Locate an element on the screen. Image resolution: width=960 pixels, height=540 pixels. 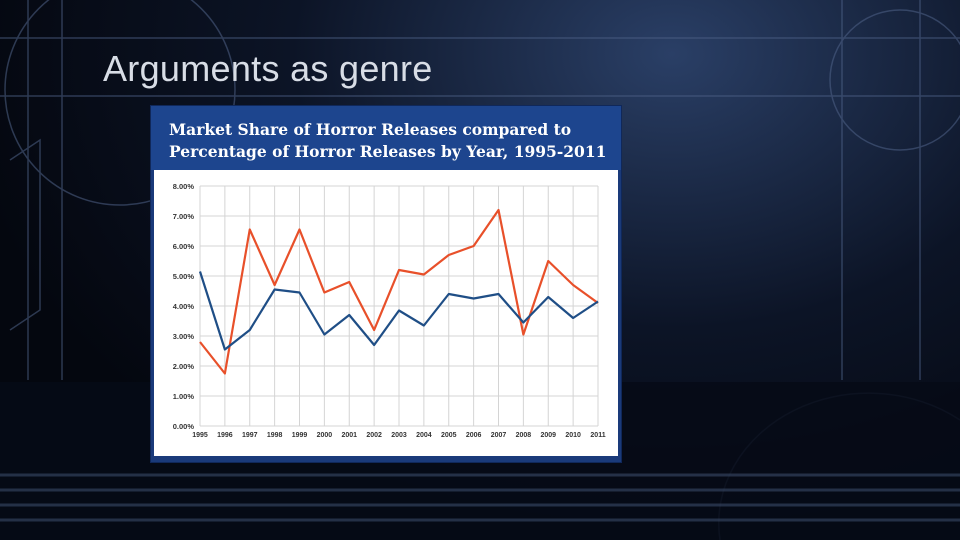
x-tick-label: 1999 is located at coordinates (300, 435).